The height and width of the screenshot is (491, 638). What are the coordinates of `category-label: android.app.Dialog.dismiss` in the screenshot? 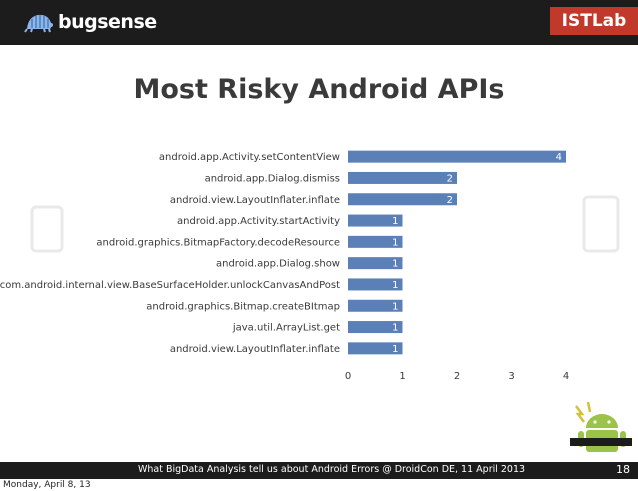 It's located at (272, 178).